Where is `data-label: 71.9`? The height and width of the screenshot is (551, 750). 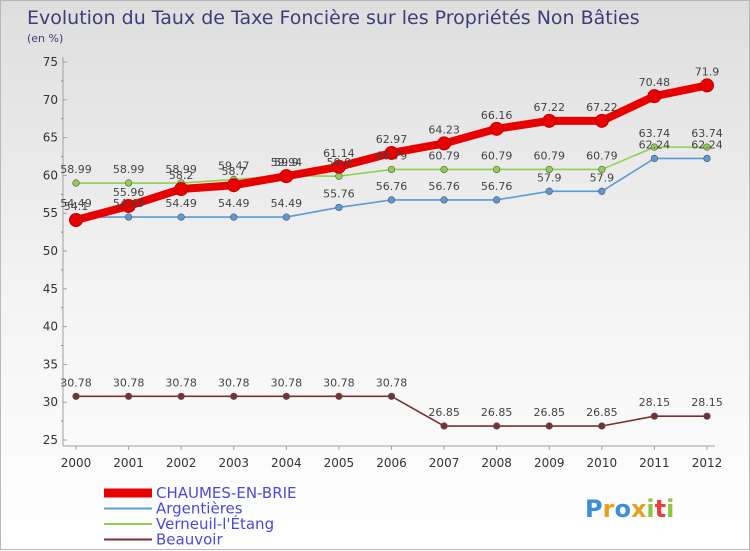 data-label: 71.9 is located at coordinates (707, 71).